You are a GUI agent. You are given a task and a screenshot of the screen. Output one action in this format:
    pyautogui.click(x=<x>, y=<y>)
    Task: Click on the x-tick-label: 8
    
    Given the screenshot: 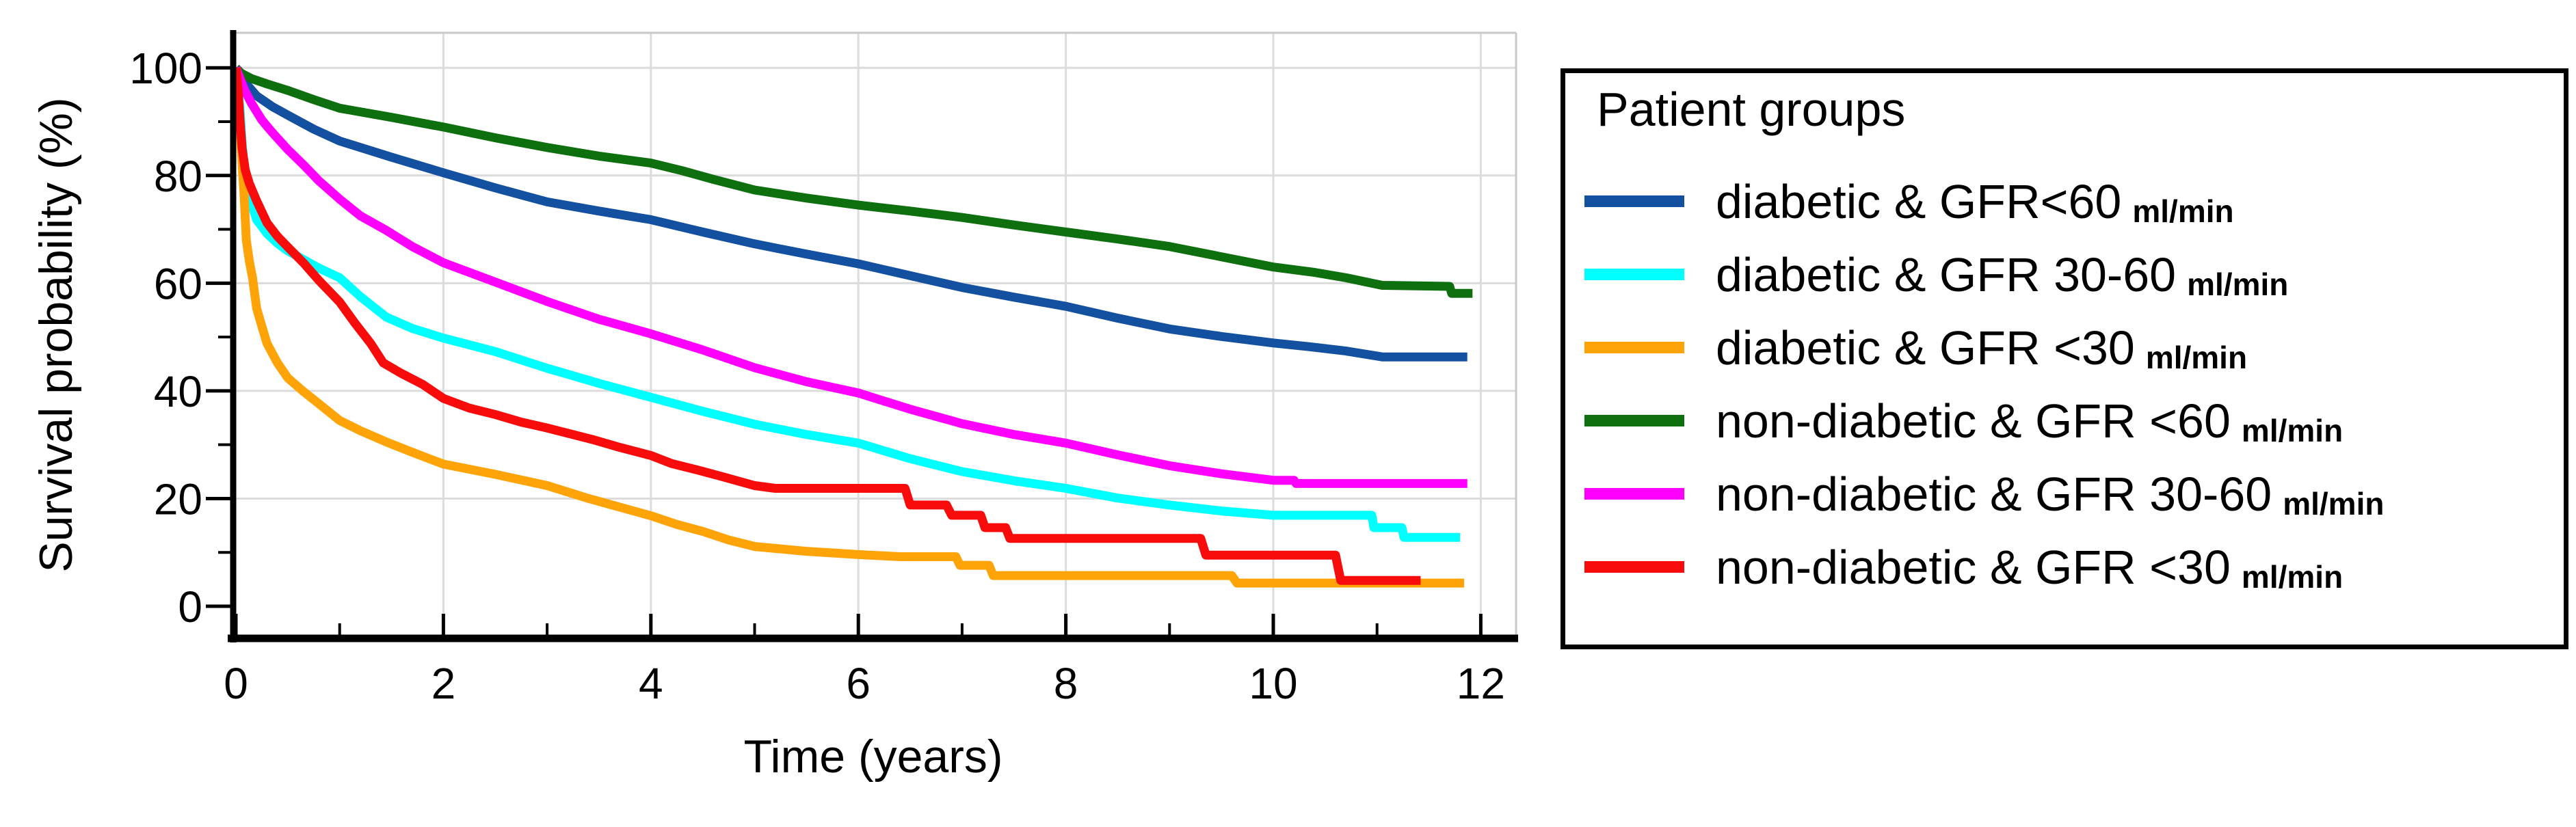 What is the action you would take?
    pyautogui.click(x=1066, y=683)
    